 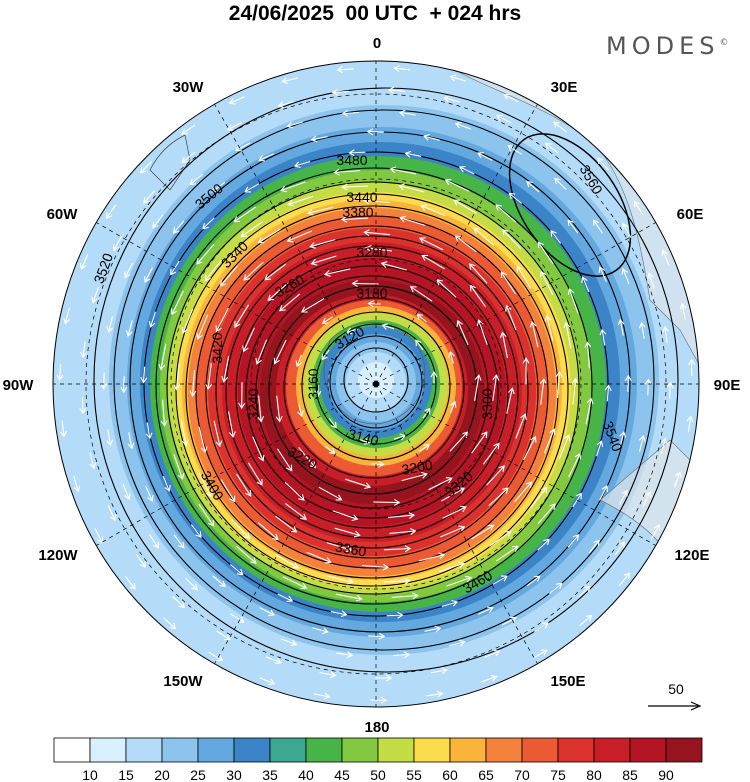 What do you see at coordinates (376, 727) in the screenshot?
I see `lon-label: 180` at bounding box center [376, 727].